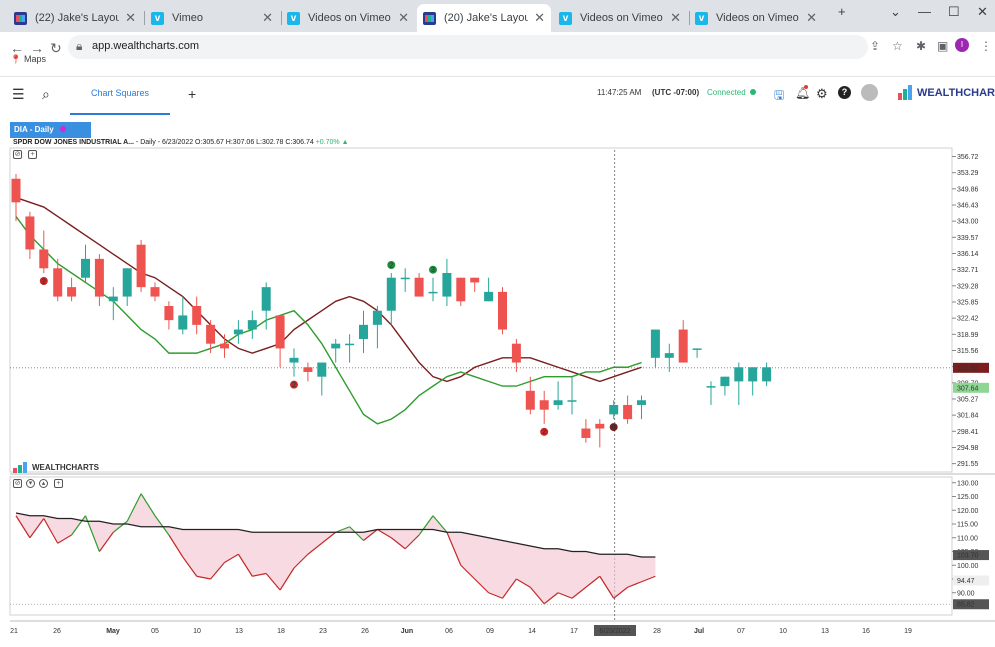 The image size is (995, 647). What do you see at coordinates (574, 631) in the screenshot?
I see `time-axis-label: 17` at bounding box center [574, 631].